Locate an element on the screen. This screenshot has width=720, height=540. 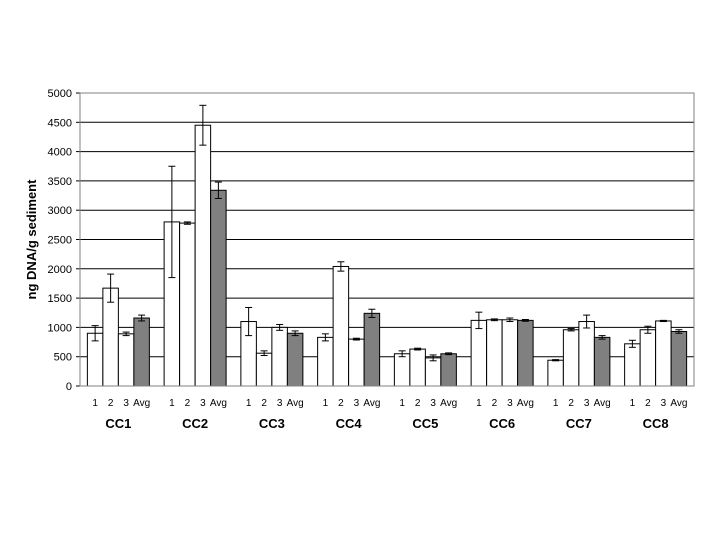
group-label: CC8 is located at coordinates (656, 423).